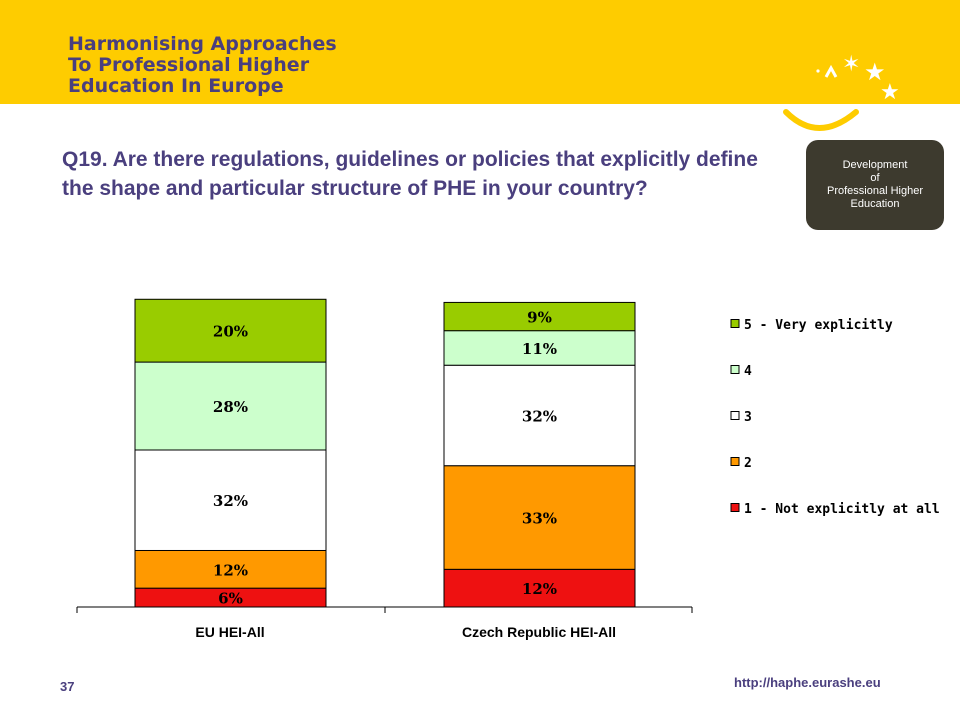  Describe the element at coordinates (189, 65) in the screenshot. I see `banner-title-line-2: To Professional Higher` at that location.